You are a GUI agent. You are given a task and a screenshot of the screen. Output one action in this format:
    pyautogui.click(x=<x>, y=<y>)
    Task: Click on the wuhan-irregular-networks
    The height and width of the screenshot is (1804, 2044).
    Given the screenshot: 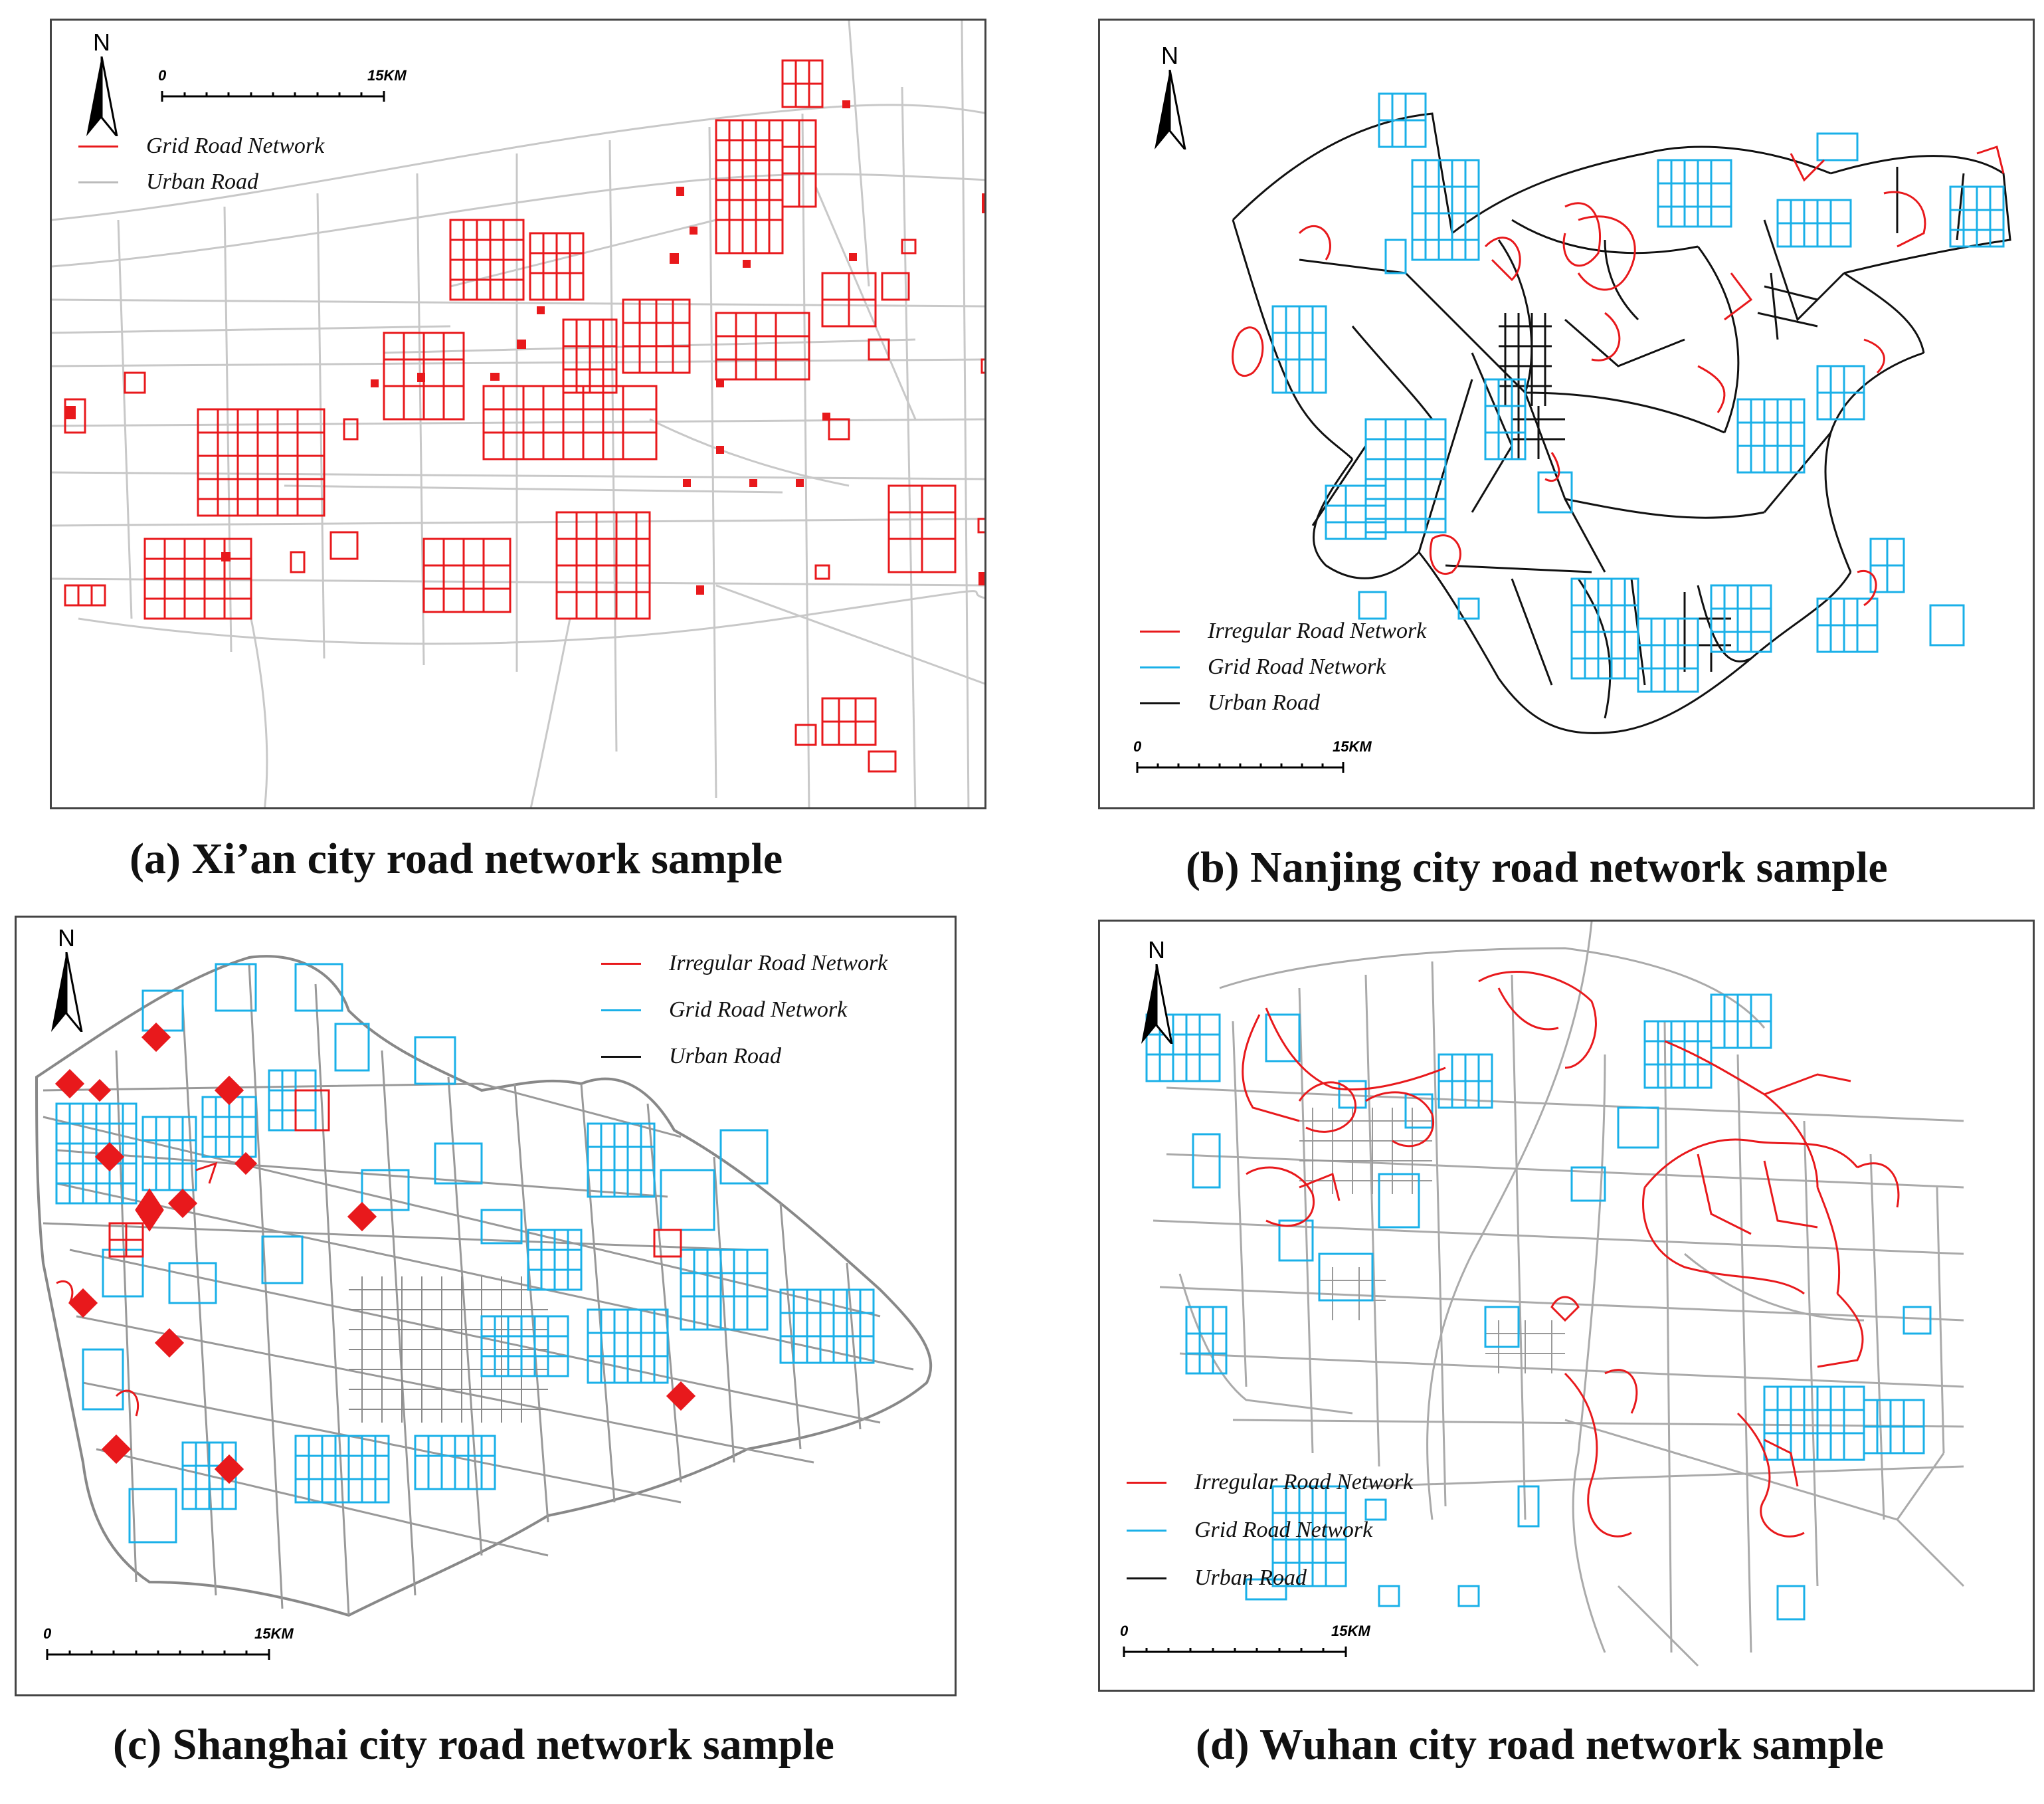 What is the action you would take?
    pyautogui.click(x=1571, y=1254)
    